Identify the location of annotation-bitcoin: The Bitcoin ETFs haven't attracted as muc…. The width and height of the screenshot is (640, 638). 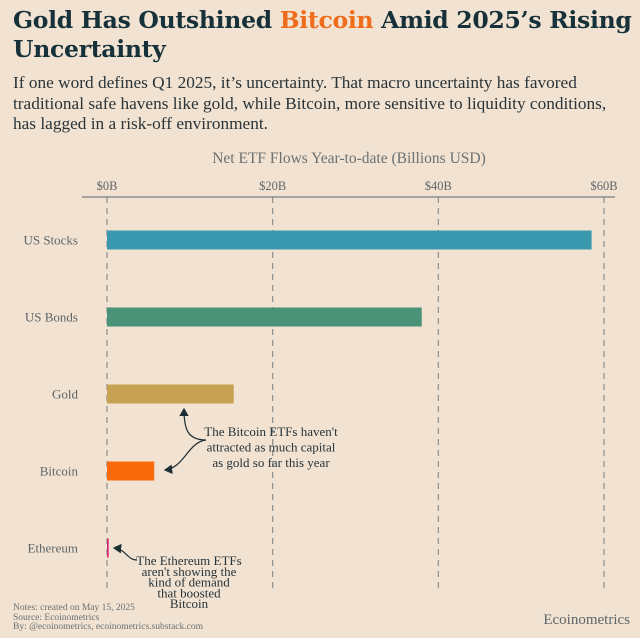
(271, 447).